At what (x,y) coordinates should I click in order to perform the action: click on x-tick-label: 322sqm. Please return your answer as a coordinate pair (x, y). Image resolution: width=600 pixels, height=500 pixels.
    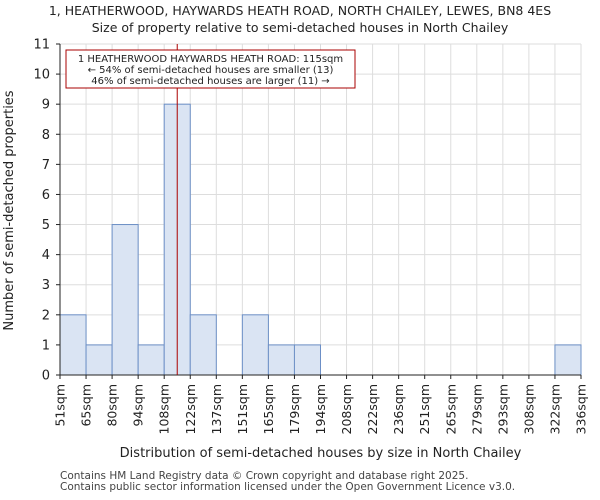
    Looking at the image, I should click on (554, 409).